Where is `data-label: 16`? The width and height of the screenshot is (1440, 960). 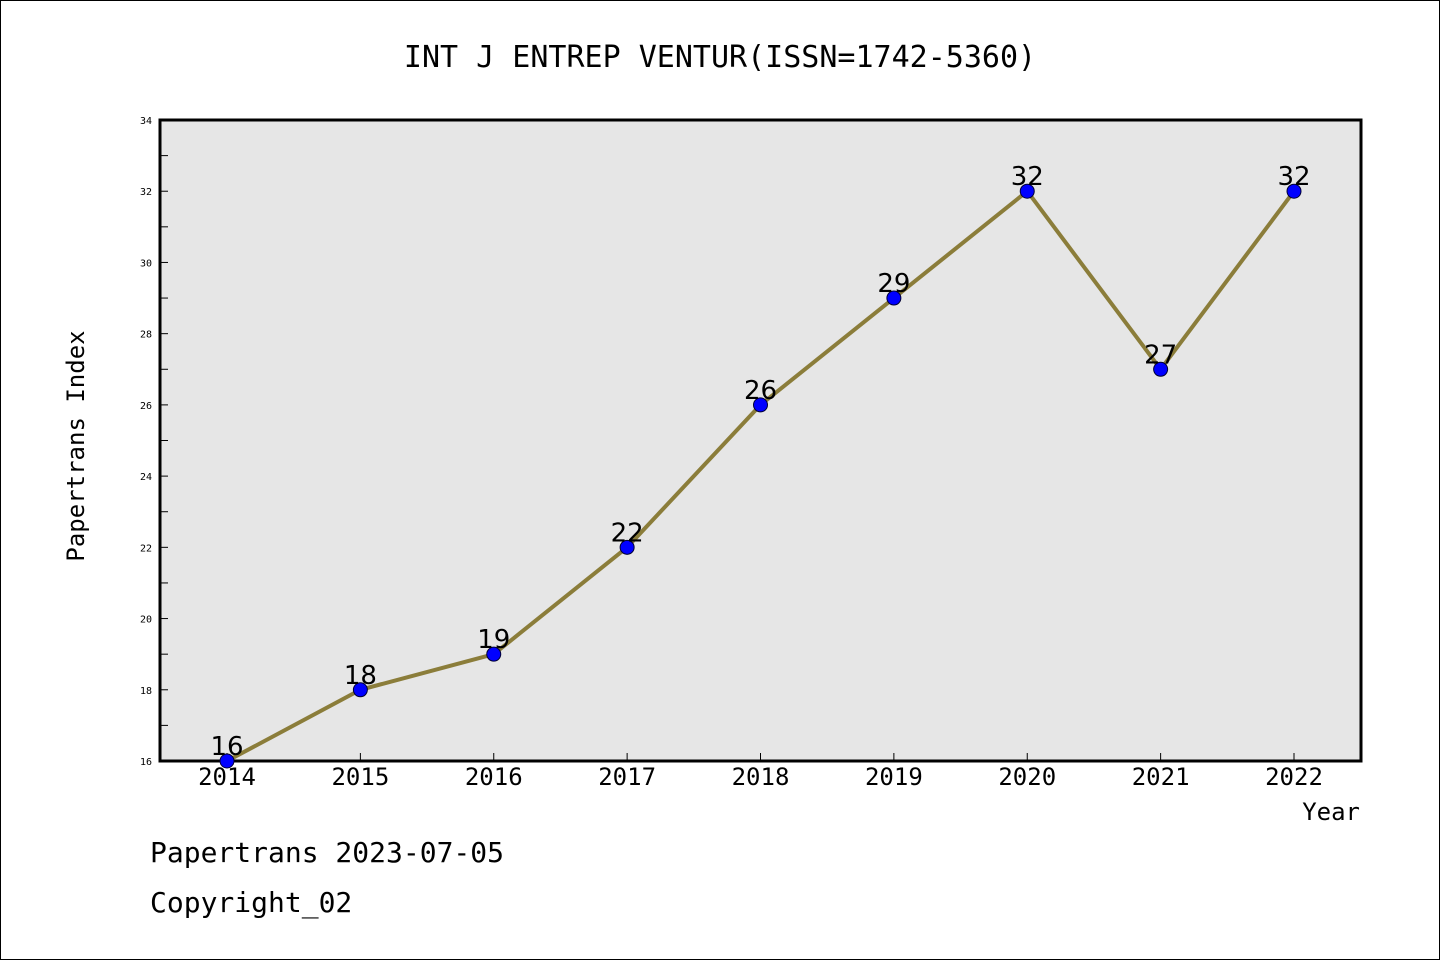 data-label: 16 is located at coordinates (226, 747).